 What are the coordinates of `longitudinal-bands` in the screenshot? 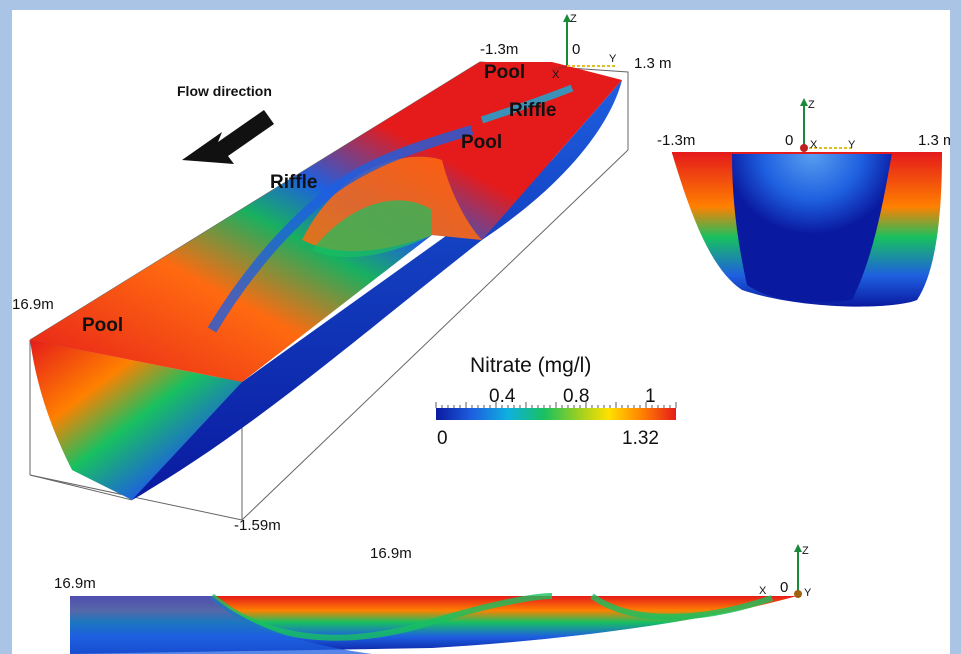 It's located at (491, 617).